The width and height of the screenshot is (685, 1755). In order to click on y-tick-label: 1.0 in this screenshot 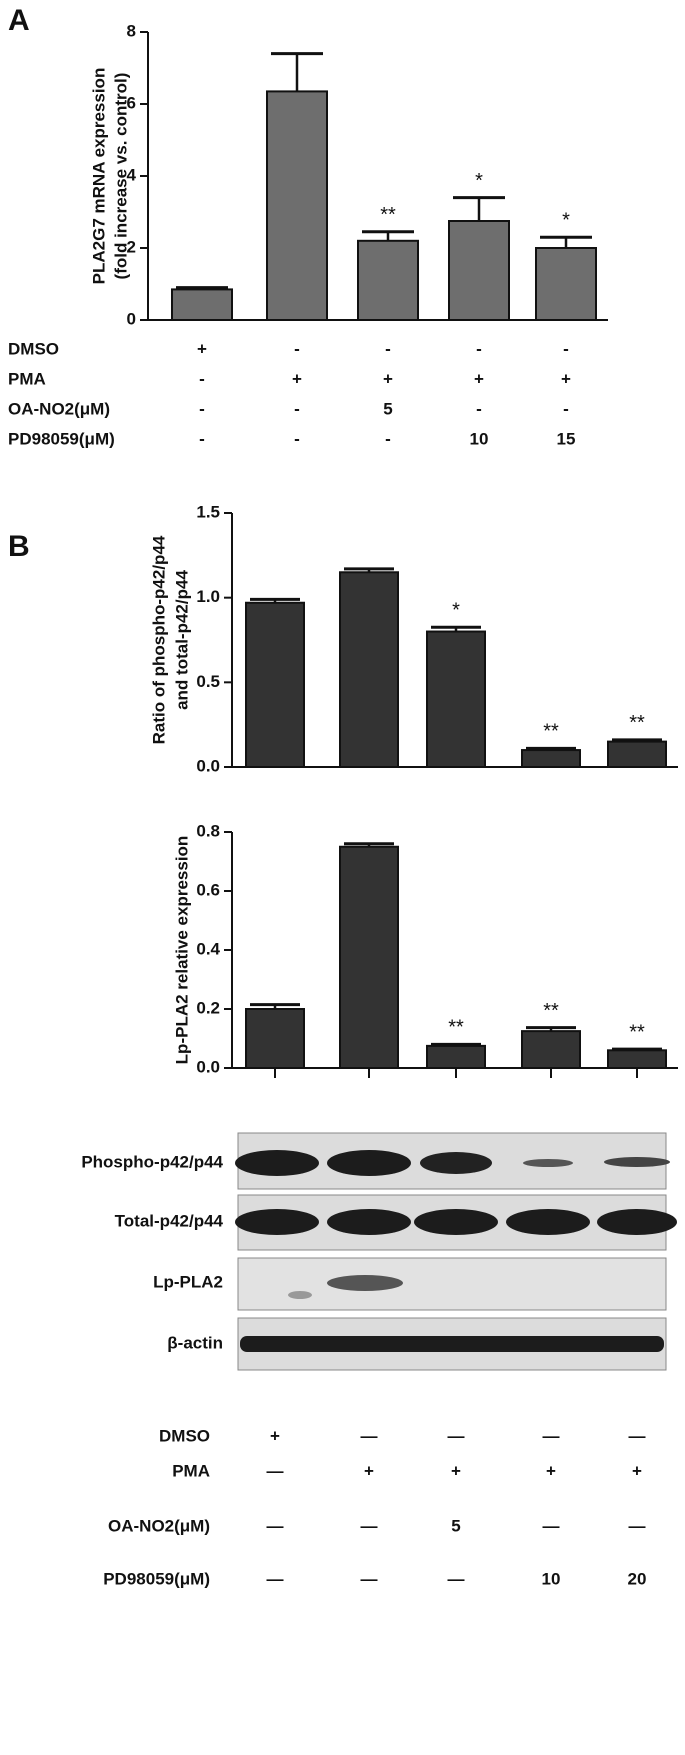, I will do `click(208, 596)`.